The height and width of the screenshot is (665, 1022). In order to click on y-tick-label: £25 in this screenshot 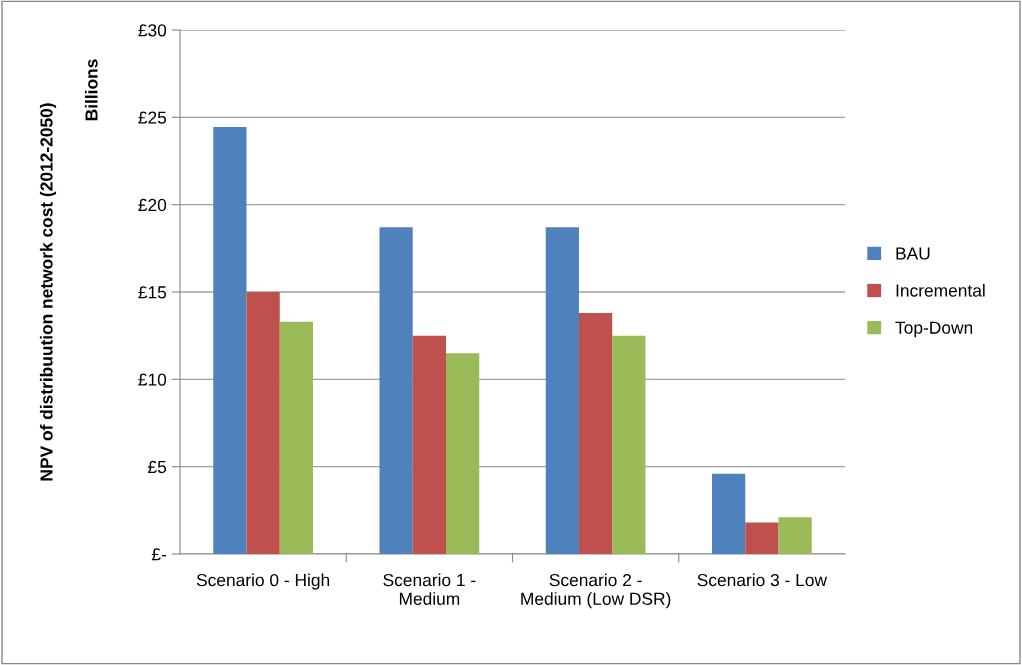, I will do `click(152, 117)`.